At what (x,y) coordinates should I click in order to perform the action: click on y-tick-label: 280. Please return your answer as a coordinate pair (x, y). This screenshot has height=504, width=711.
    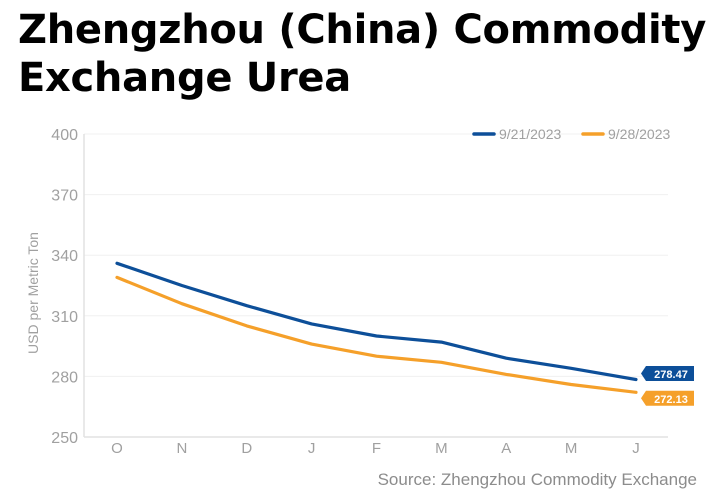
    Looking at the image, I should click on (64, 377).